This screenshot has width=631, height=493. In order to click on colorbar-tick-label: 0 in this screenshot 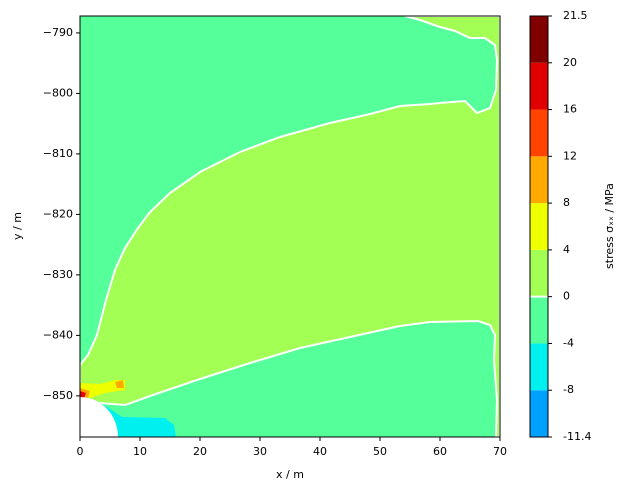, I will do `click(566, 296)`.